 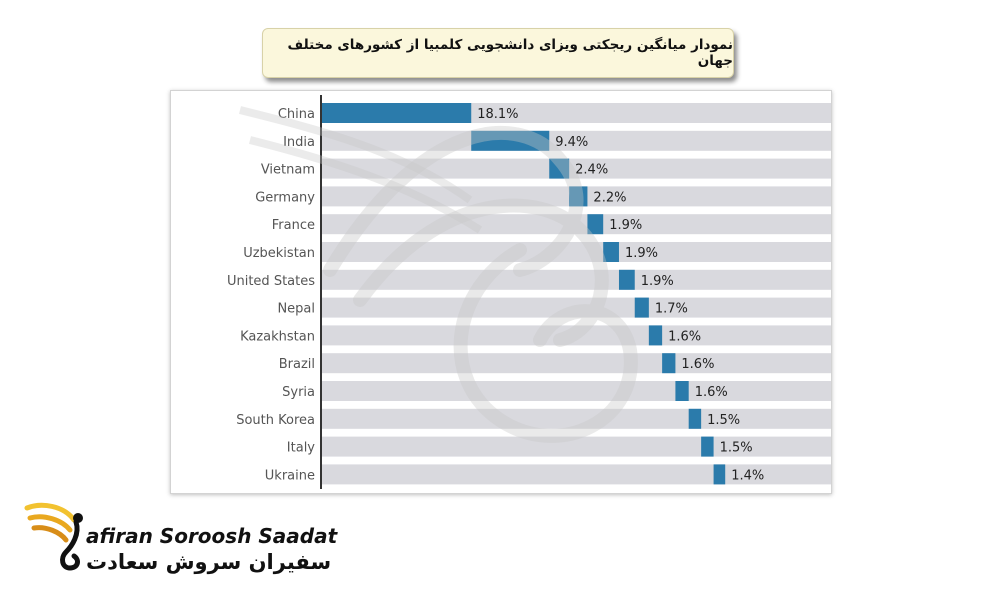 What do you see at coordinates (290, 475) in the screenshot?
I see `category-label: Ukraine` at bounding box center [290, 475].